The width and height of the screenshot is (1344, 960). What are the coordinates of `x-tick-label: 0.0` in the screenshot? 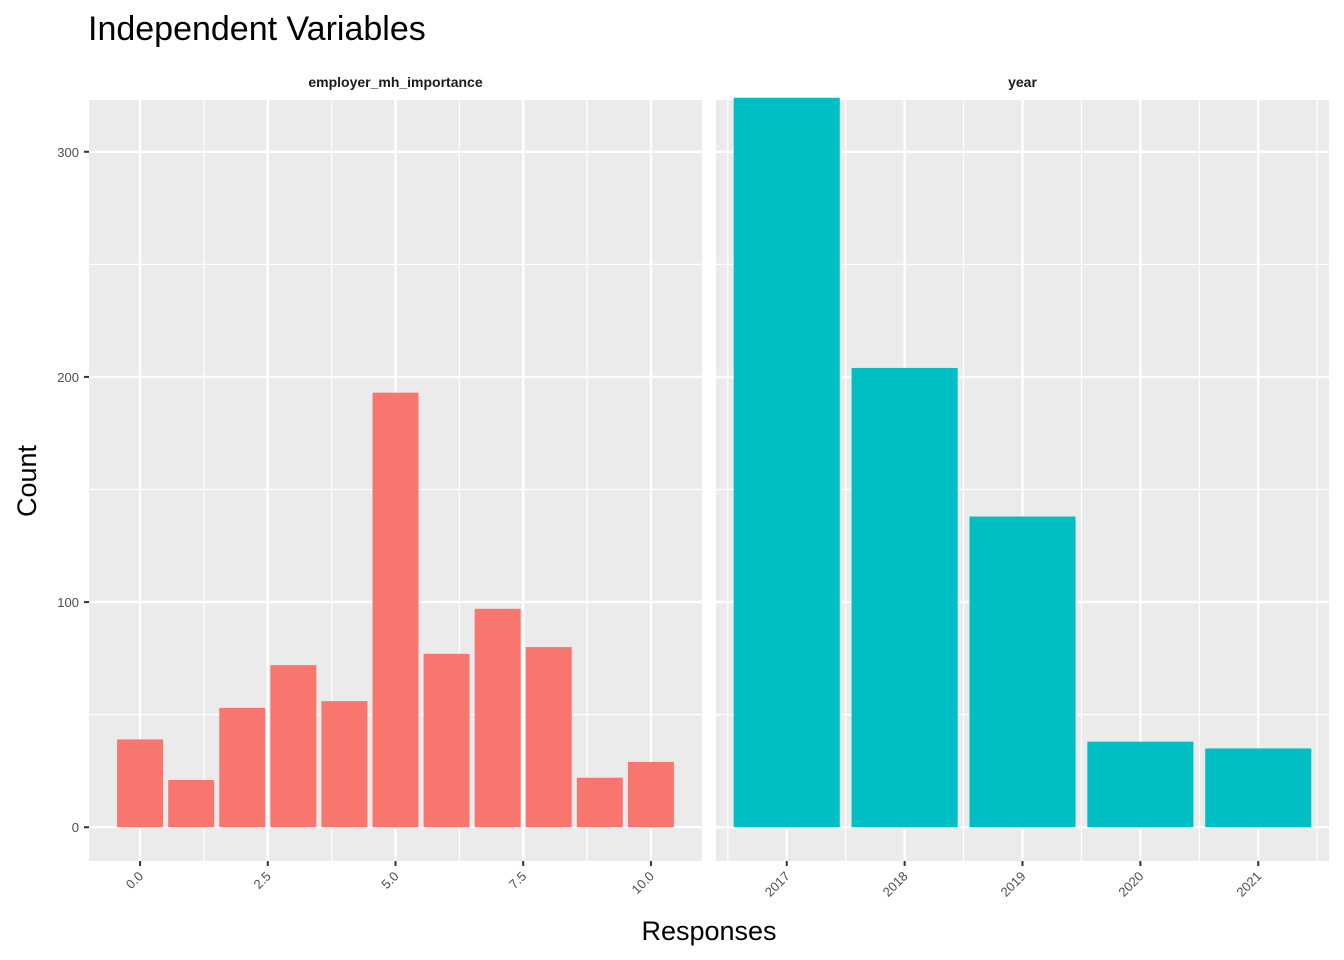 It's located at (134, 880).